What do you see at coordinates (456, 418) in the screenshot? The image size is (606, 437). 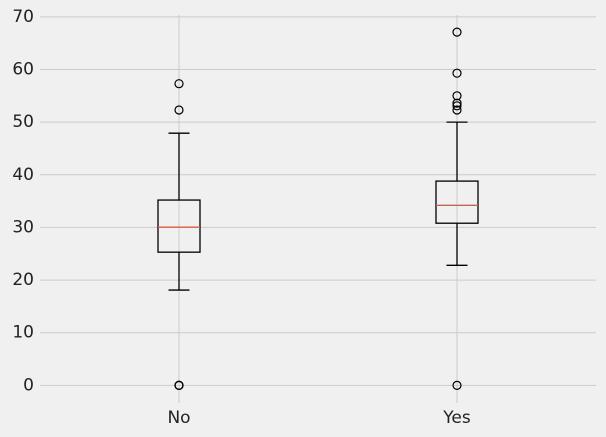 I see `x-tick-label: Yes` at bounding box center [456, 418].